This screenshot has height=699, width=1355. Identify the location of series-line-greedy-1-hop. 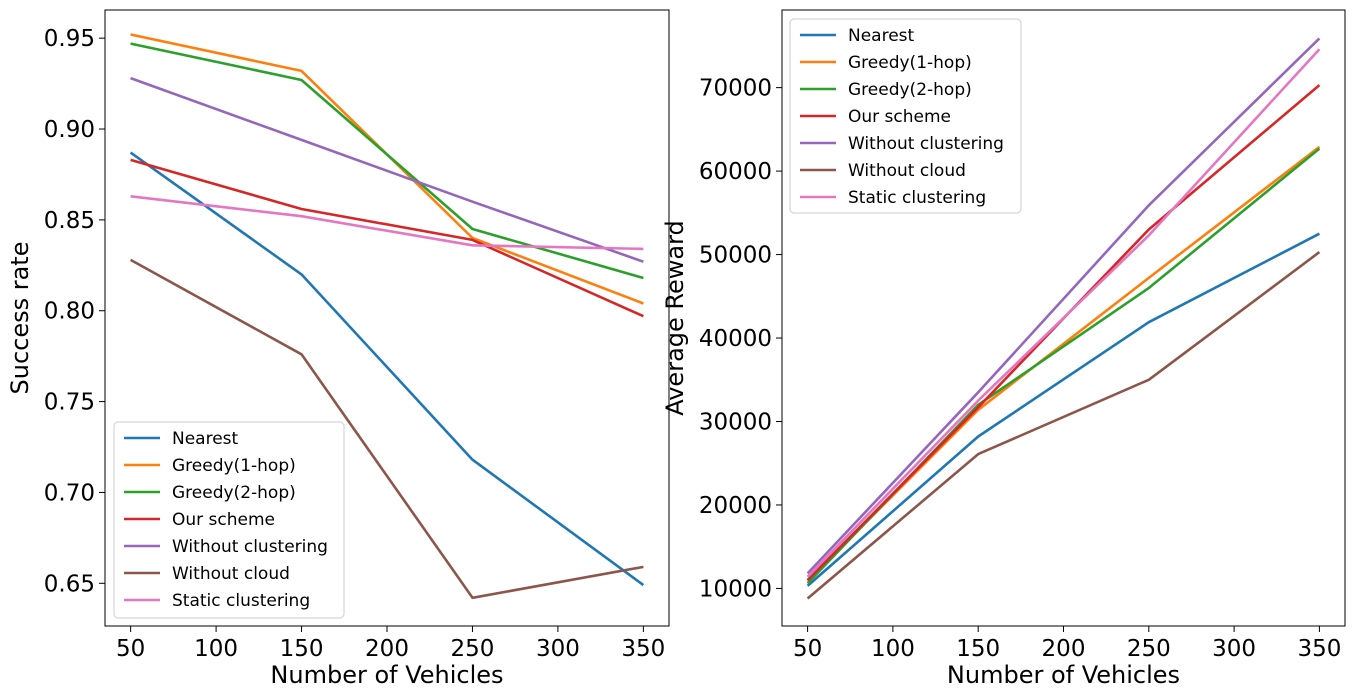
(387, 169).